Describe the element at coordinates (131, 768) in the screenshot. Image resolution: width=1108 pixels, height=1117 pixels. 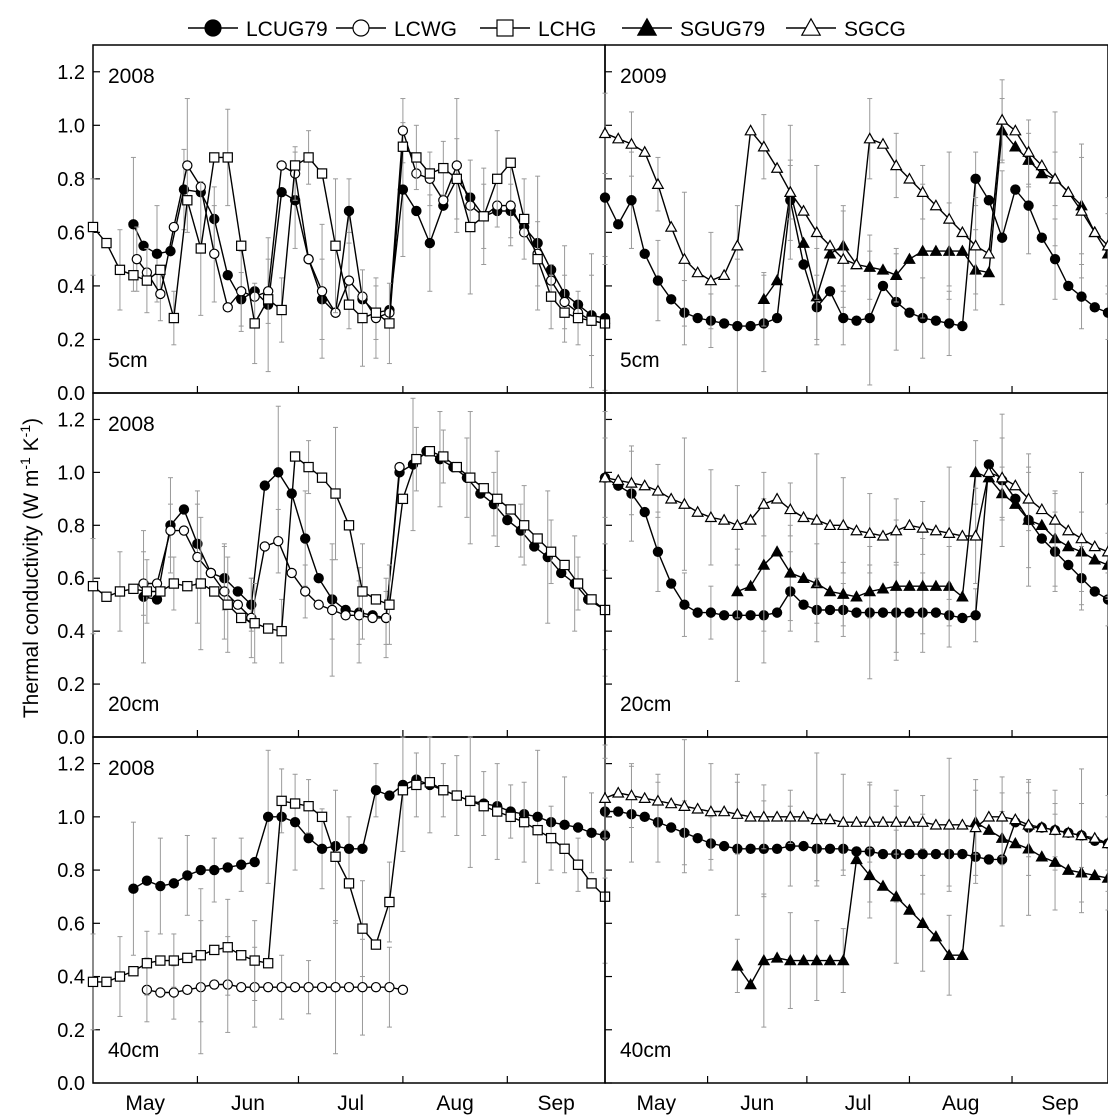
I see `panel-year-label: 2008` at that location.